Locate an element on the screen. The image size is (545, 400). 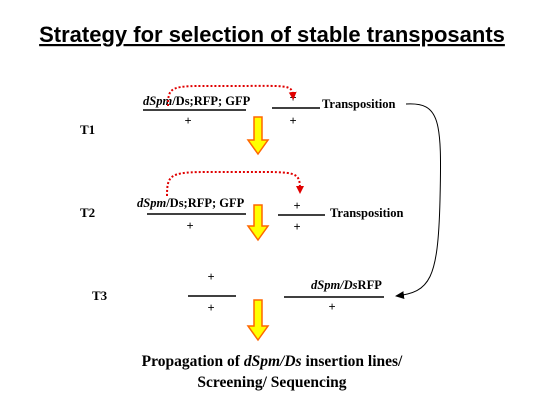
connector-arrow is located at coordinates (418, 201).